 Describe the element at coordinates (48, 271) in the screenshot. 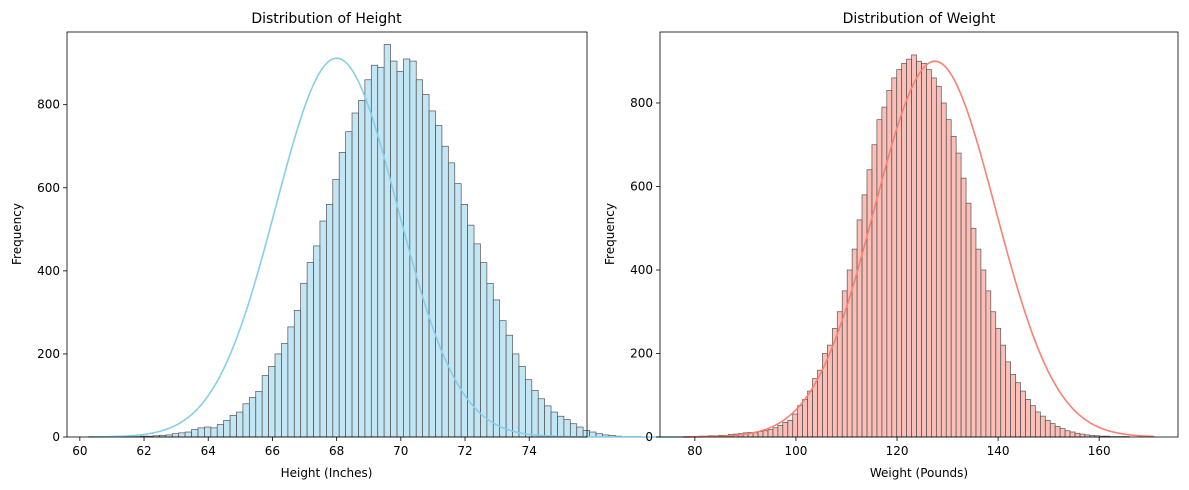

I see `height-y-tick-label: 400` at that location.